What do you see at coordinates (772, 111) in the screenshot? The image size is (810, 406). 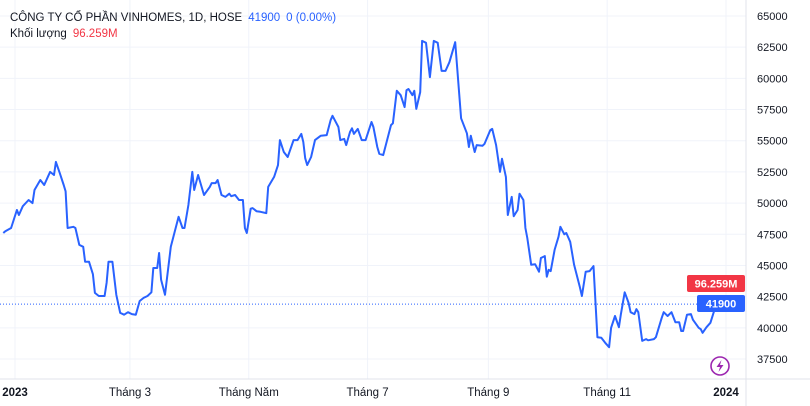 I see `y-tick-label: 57500` at bounding box center [772, 111].